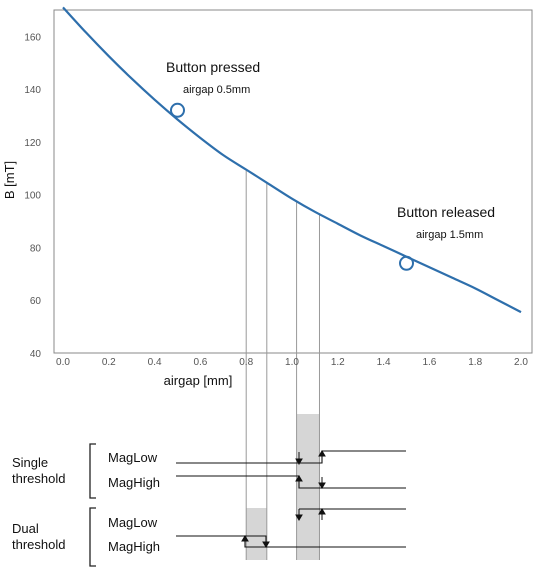 The image size is (540, 571). I want to click on x-tick-label: 1.4, so click(384, 362).